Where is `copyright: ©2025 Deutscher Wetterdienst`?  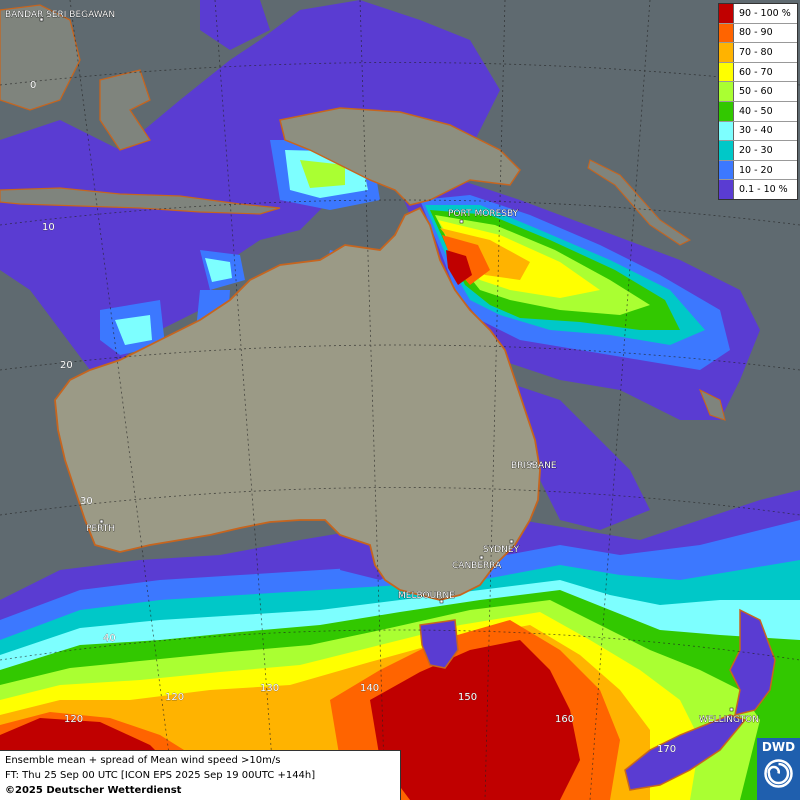 copyright: ©2025 Deutscher Wetterdienst is located at coordinates (93, 790).